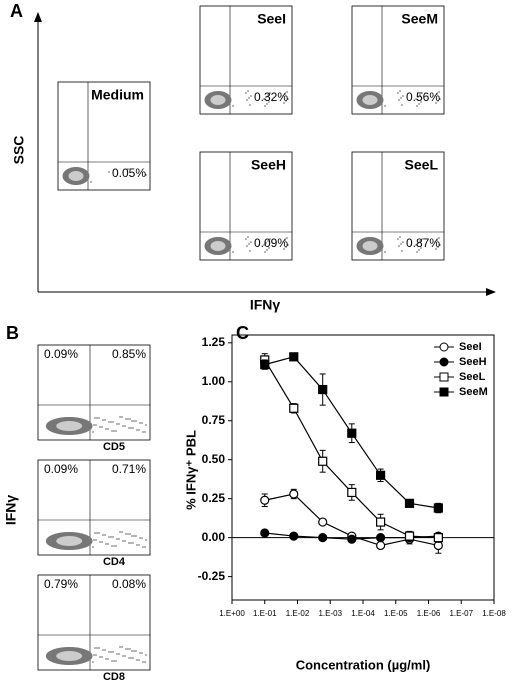 The width and height of the screenshot is (512, 691). Describe the element at coordinates (214, 498) in the screenshot. I see `y-tick-label: 0.25` at that location.